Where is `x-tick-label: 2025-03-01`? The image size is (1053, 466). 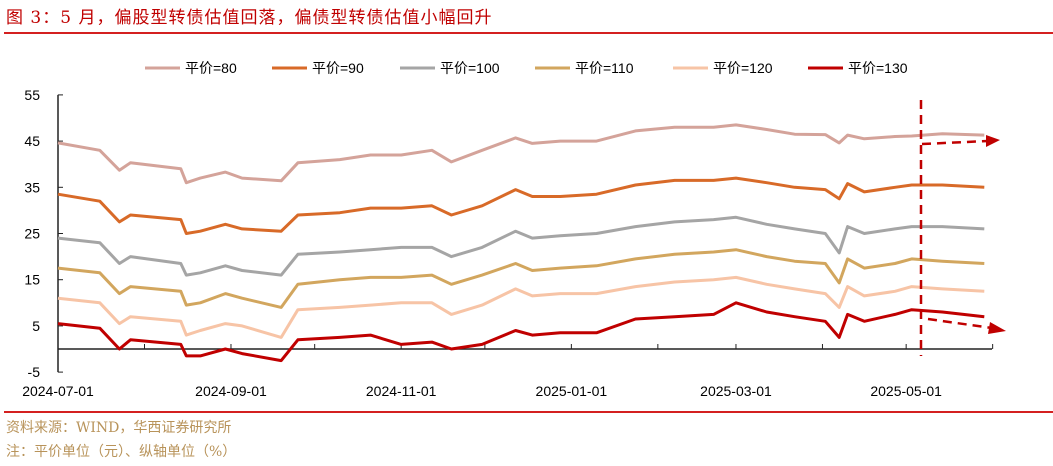 x-tick-label: 2025-03-01 is located at coordinates (736, 391).